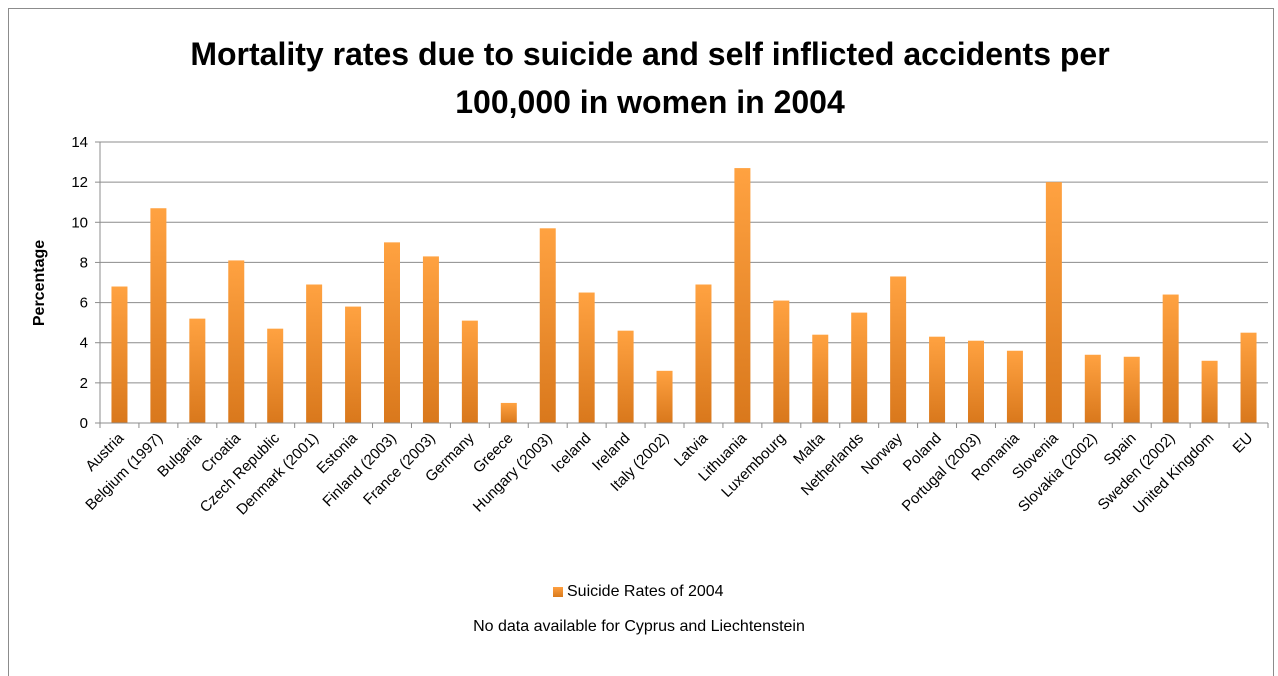 This screenshot has width=1278, height=676. I want to click on x-tick-label: Bulgaria, so click(179, 454).